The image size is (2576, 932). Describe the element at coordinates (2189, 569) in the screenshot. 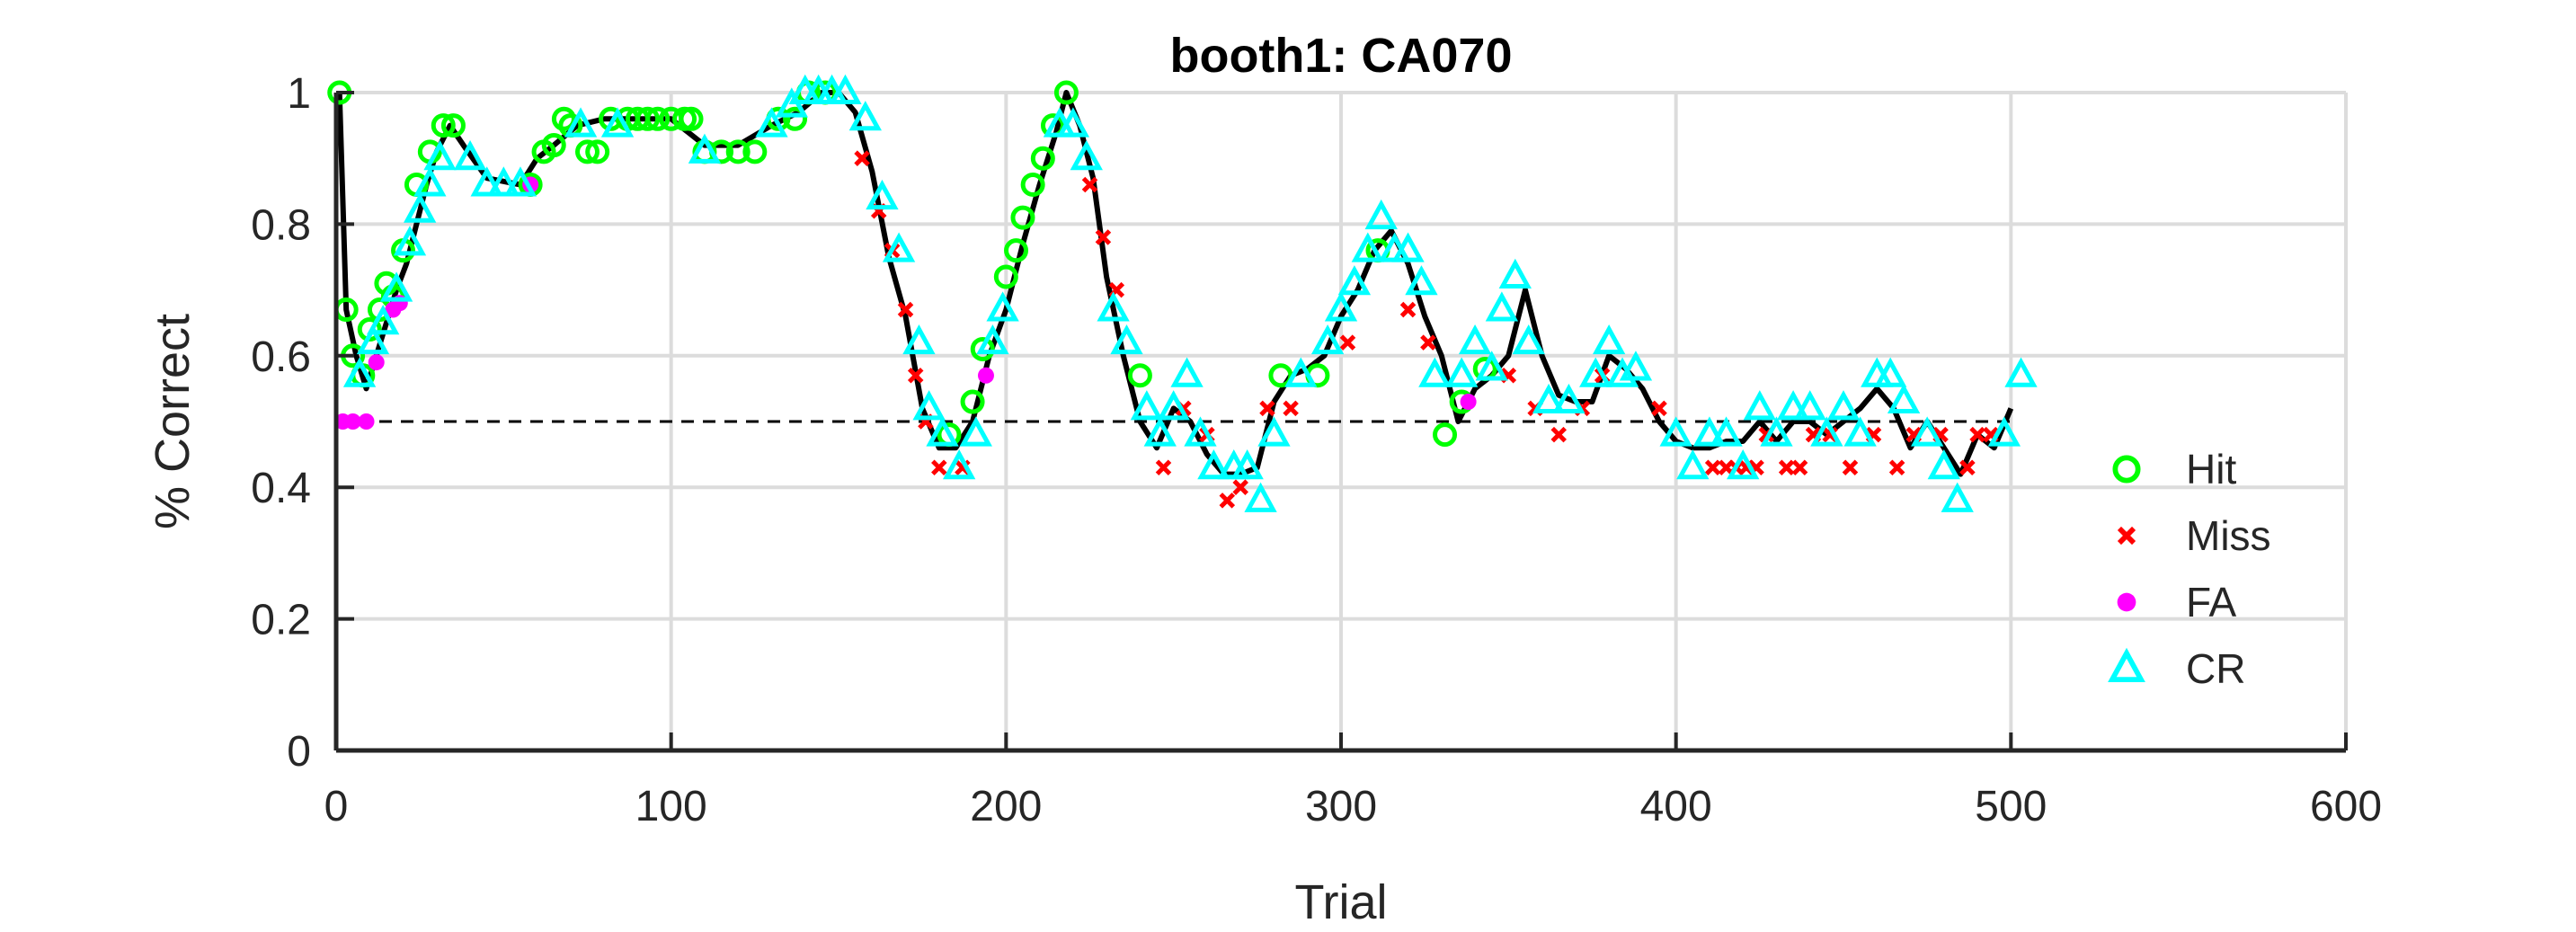

I see `legend: Hit Miss FA CR` at that location.